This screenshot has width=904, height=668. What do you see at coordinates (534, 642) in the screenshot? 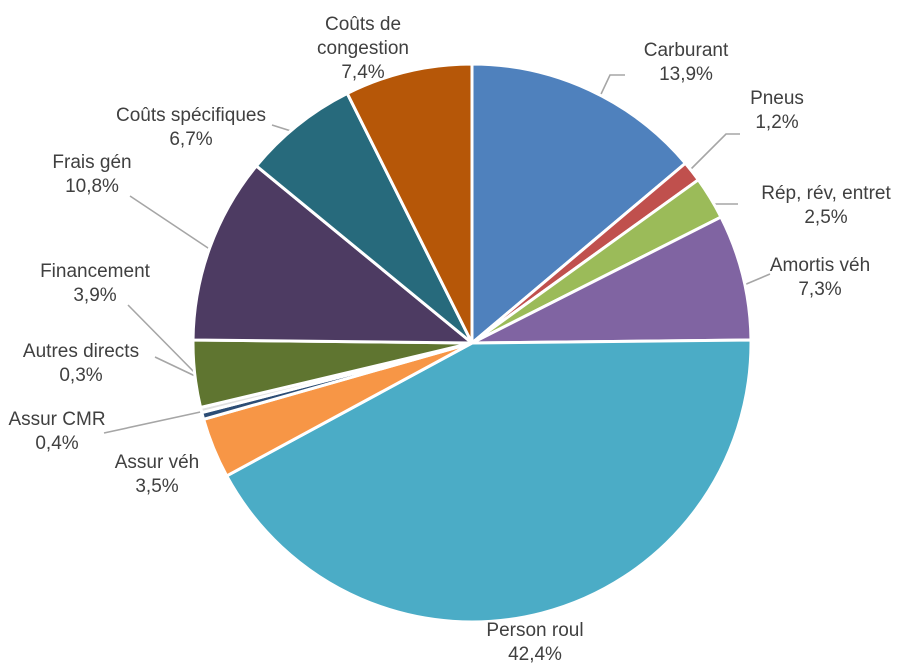
I see `slice-label-5: Person roul 42,4%` at bounding box center [534, 642].